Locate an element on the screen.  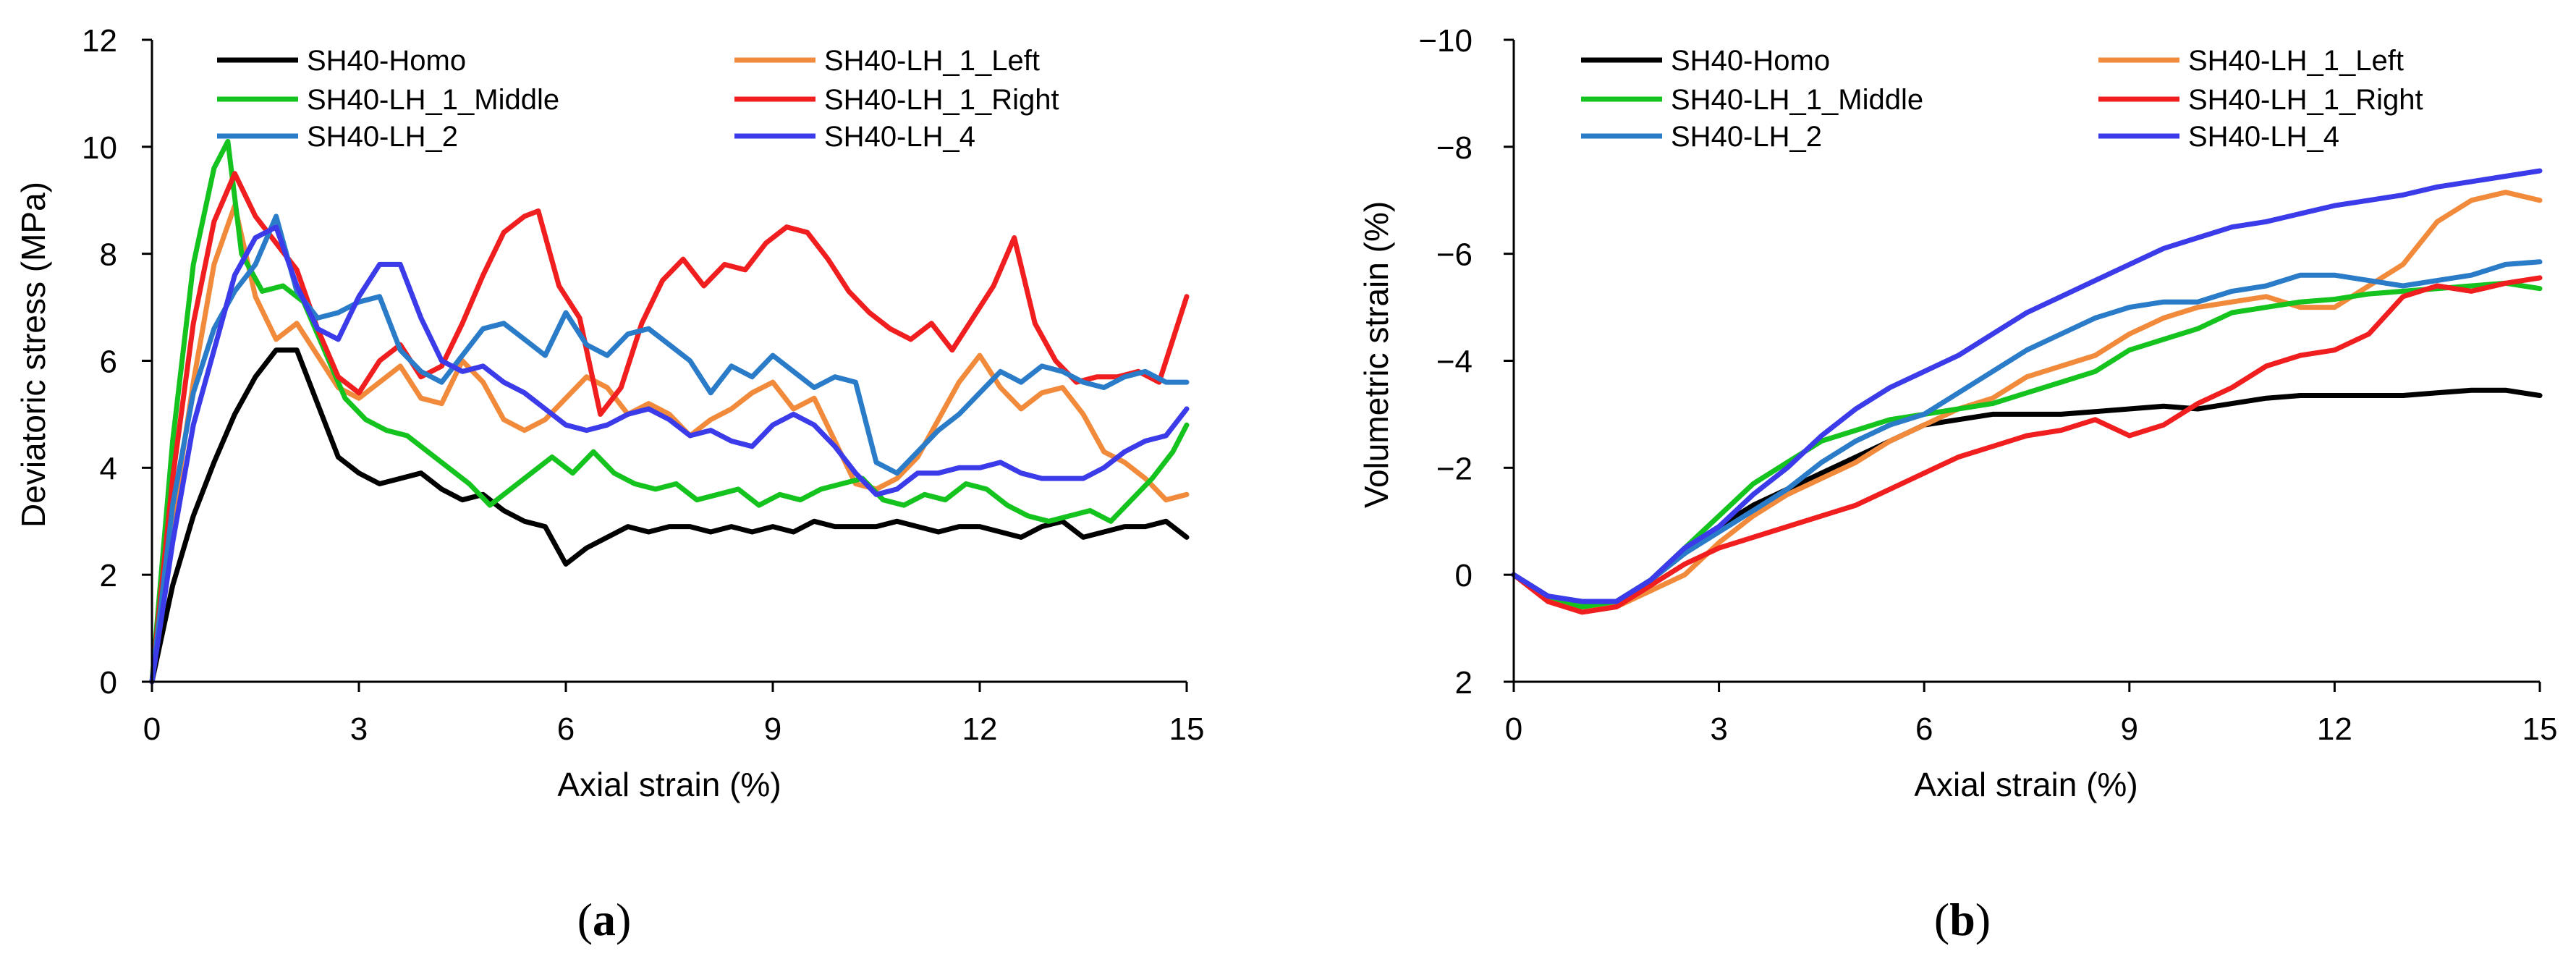
caption-a-letter: a is located at coordinates (604, 919).